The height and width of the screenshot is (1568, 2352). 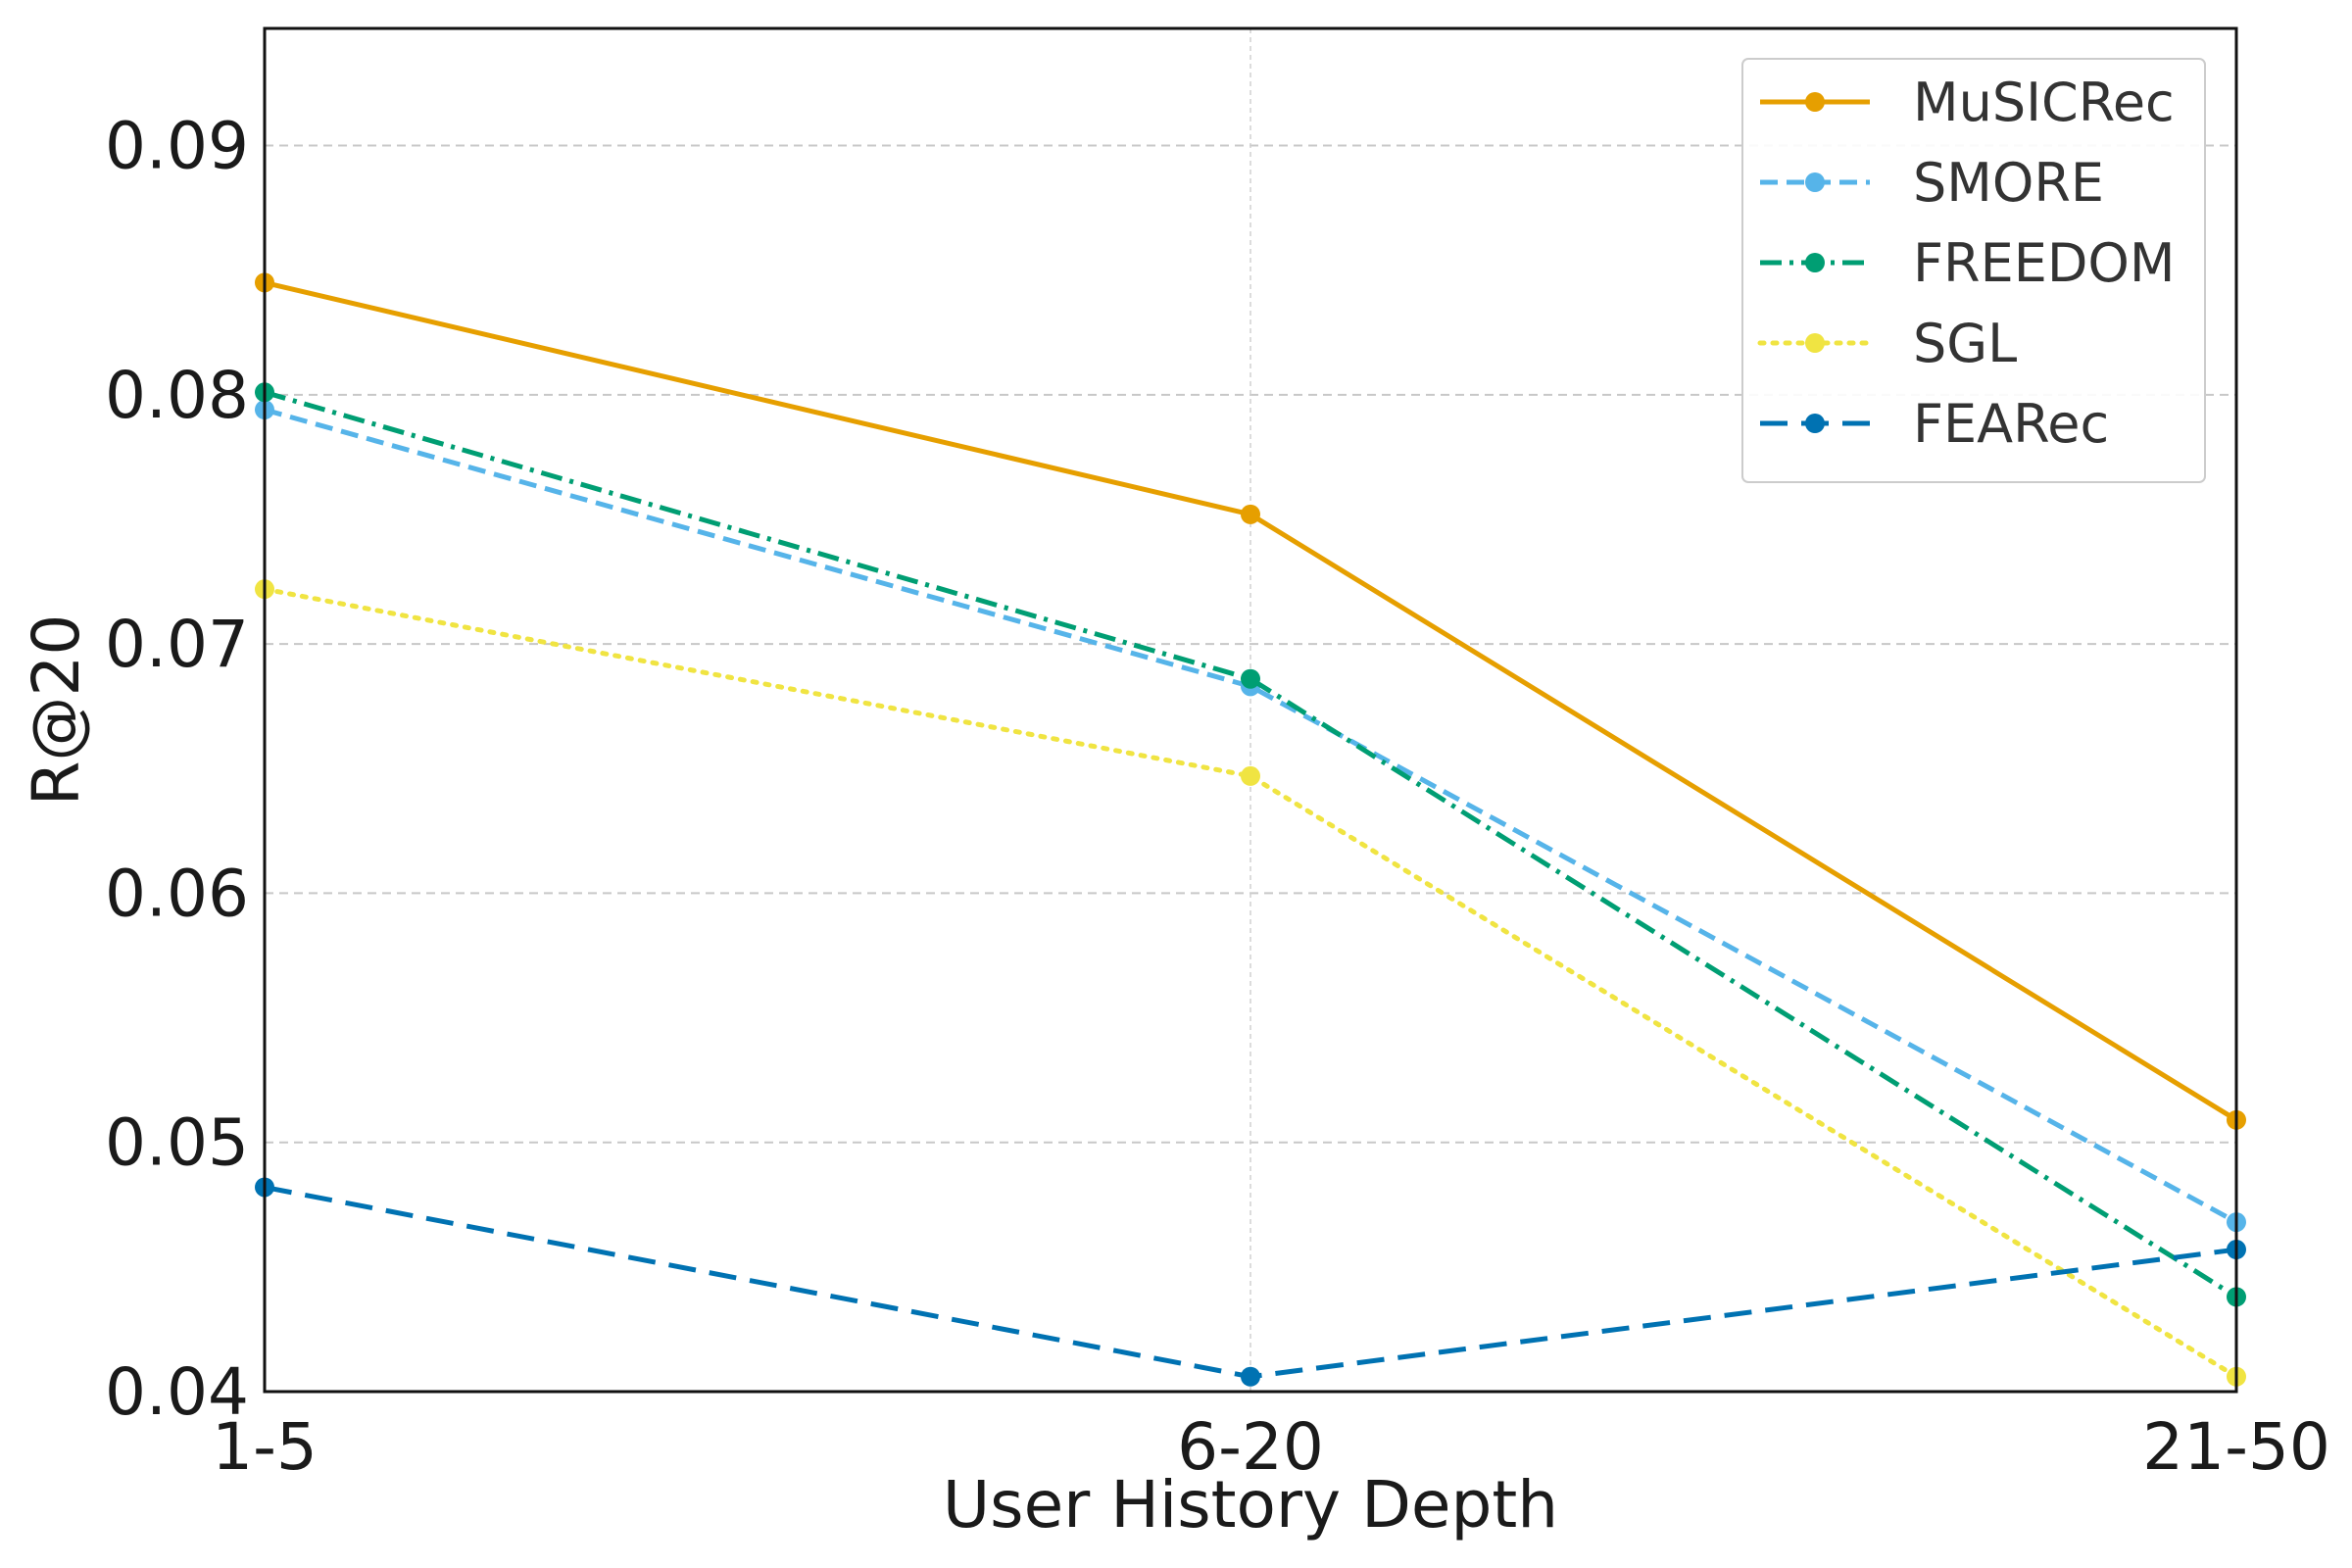 I want to click on y-axis-title: R@20, so click(x=56, y=710).